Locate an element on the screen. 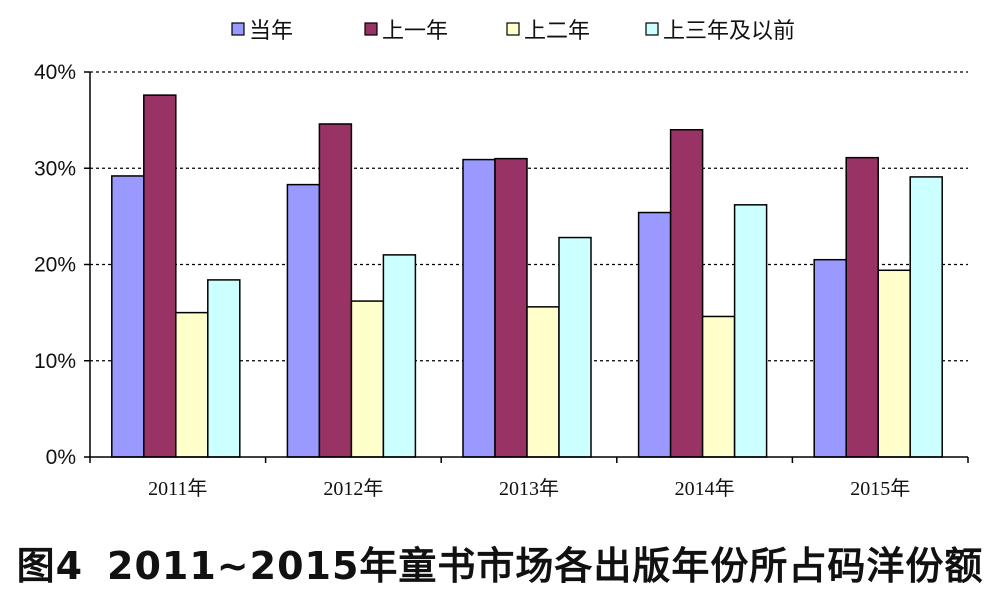 The height and width of the screenshot is (608, 1000). y-tick-label: 40% is located at coordinates (55, 72).